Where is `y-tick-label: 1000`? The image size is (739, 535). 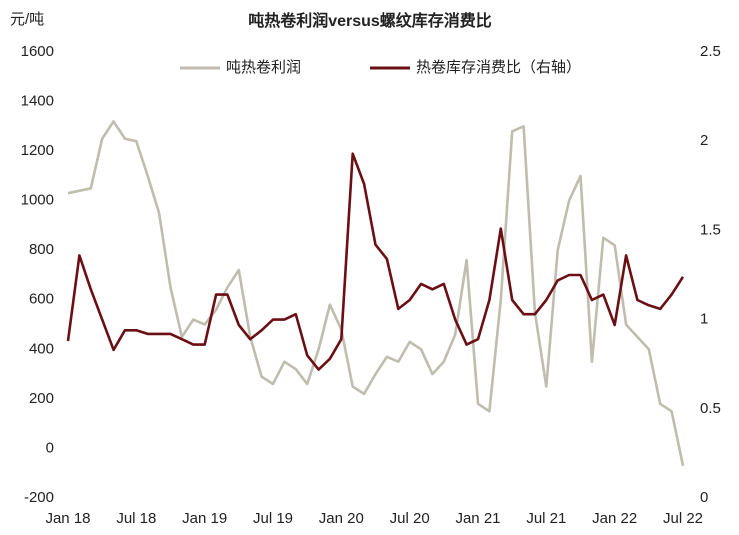
y-tick-label: 1000 is located at coordinates (37, 200).